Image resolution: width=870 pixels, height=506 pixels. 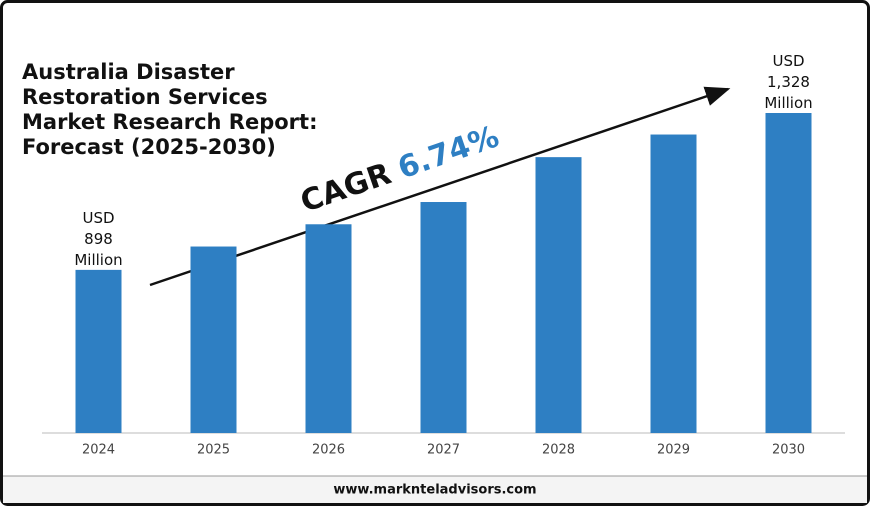 I want to click on data-label: USD 1,328 Million, so click(x=788, y=82).